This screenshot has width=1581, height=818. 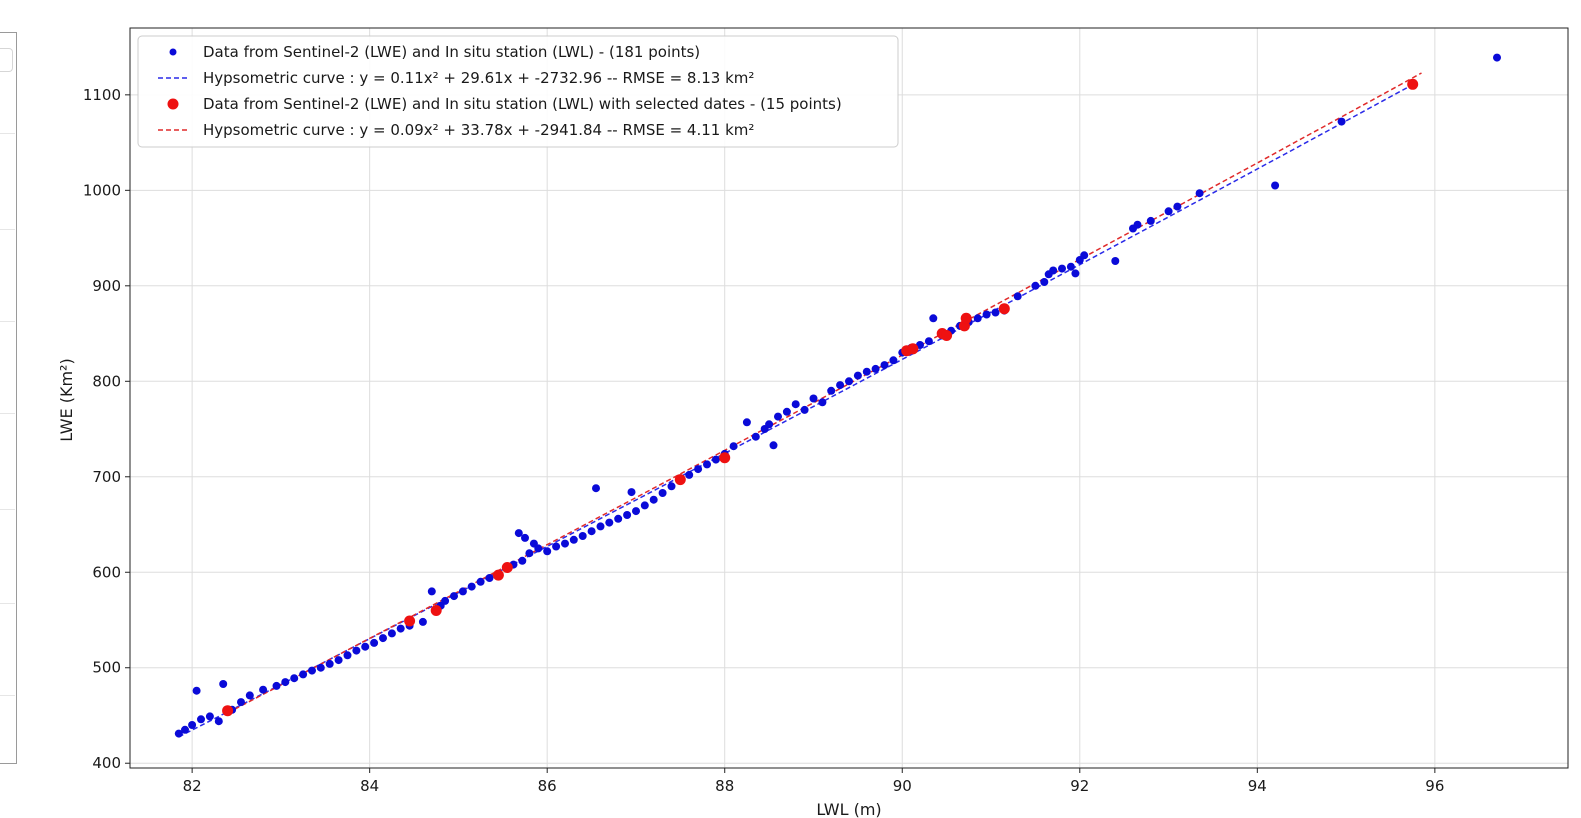 I want to click on x-tick-label: 92, so click(x=1079, y=786).